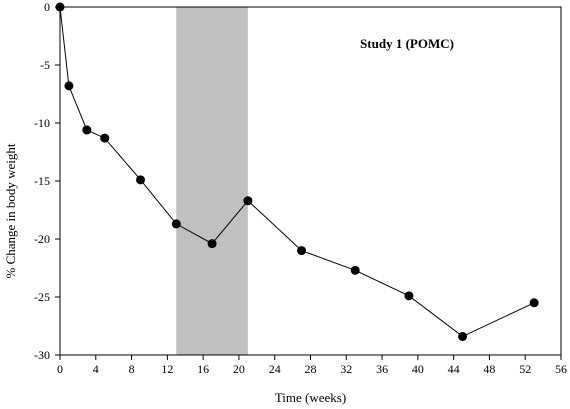 This screenshot has height=409, width=570. Describe the element at coordinates (525, 369) in the screenshot. I see `x-tick-label: 52` at that location.